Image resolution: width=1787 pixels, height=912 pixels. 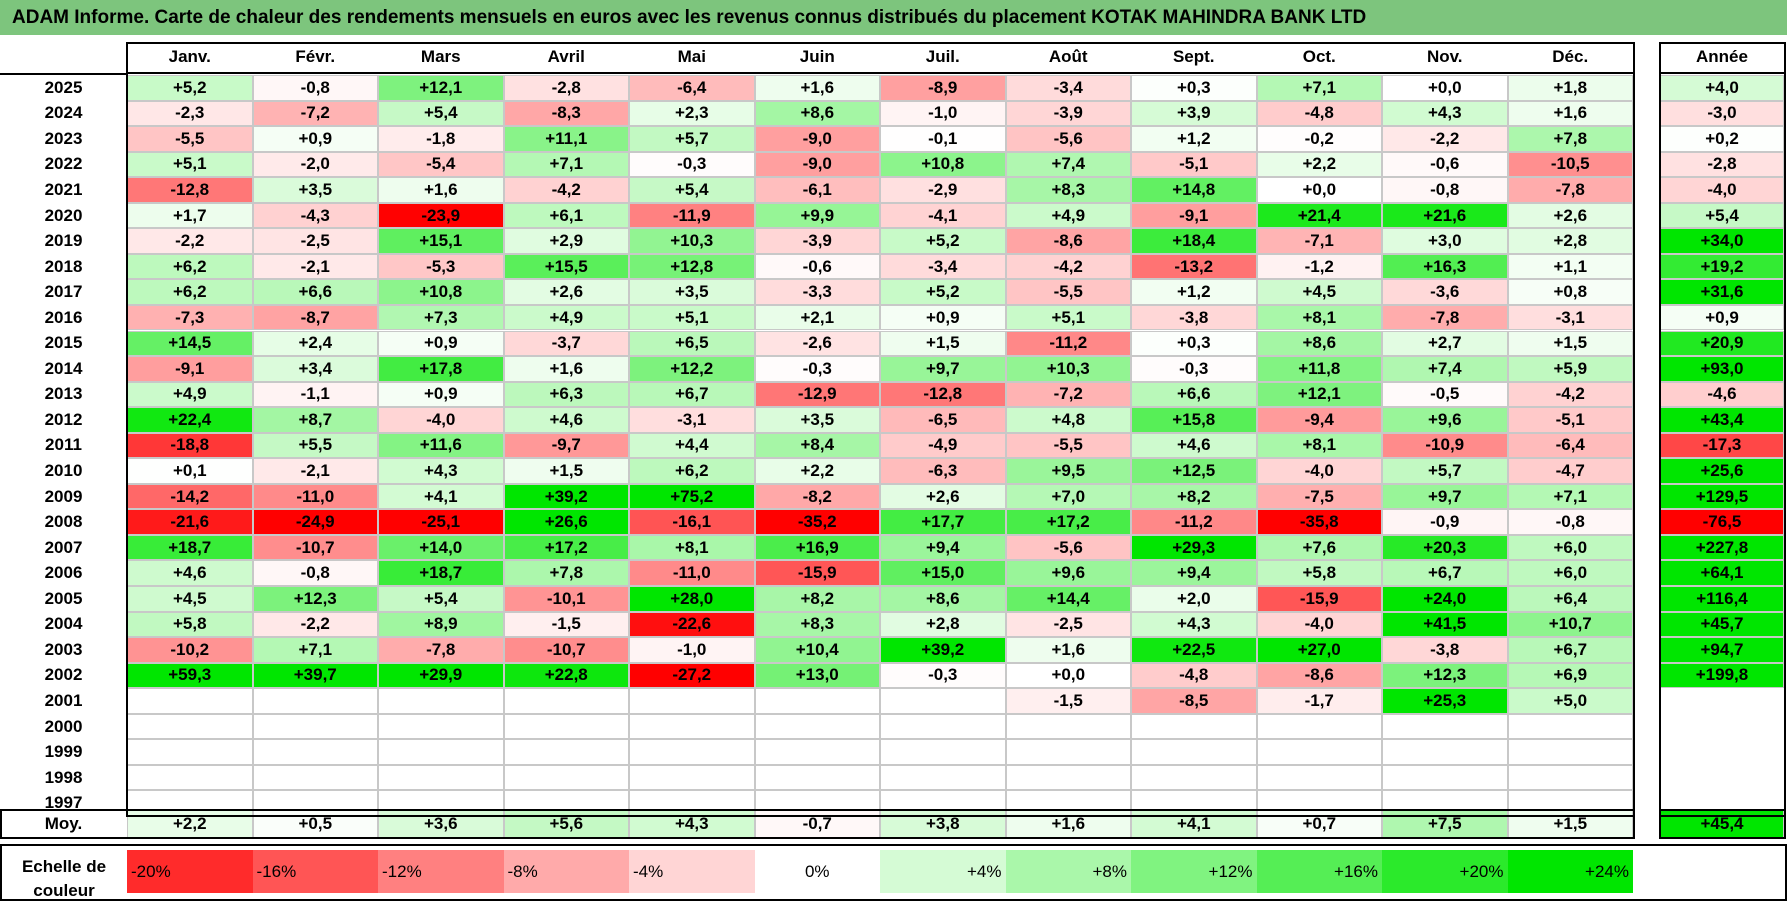 What do you see at coordinates (1319, 266) in the screenshot?
I see `heatmap-cell: -1,2` at bounding box center [1319, 266].